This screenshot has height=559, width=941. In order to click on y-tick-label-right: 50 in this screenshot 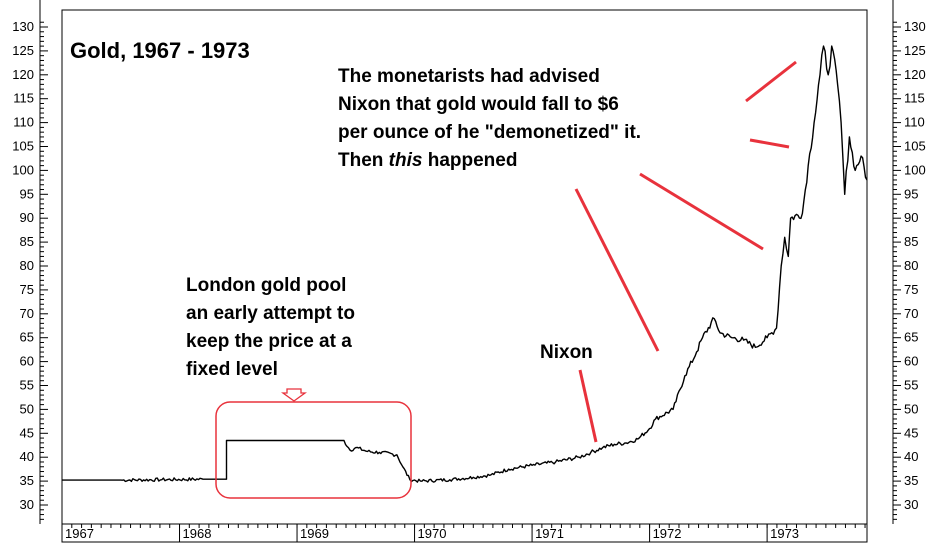, I will do `click(911, 408)`.